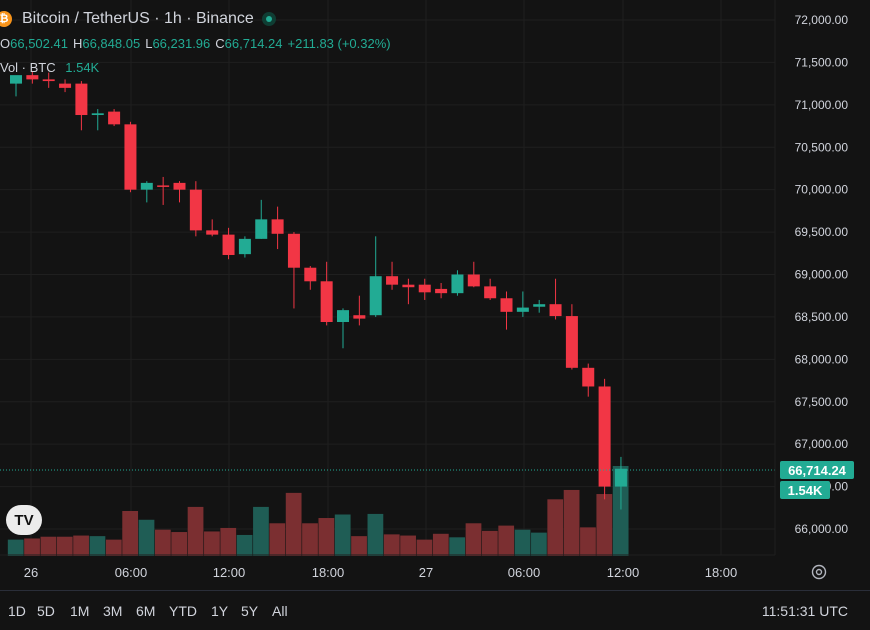  Describe the element at coordinates (113, 611) in the screenshot. I see `timeframe-3m: 3M` at that location.